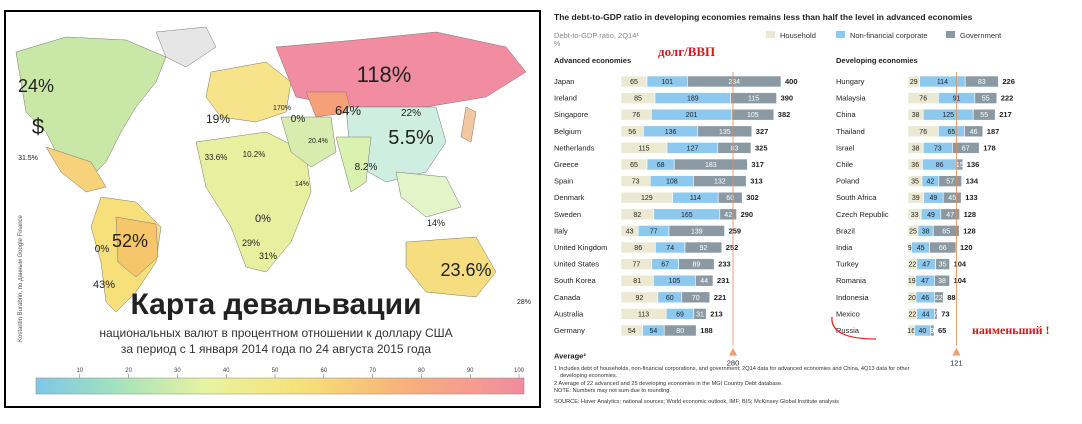  I want to click on bar-value-label: 129, so click(647, 198).